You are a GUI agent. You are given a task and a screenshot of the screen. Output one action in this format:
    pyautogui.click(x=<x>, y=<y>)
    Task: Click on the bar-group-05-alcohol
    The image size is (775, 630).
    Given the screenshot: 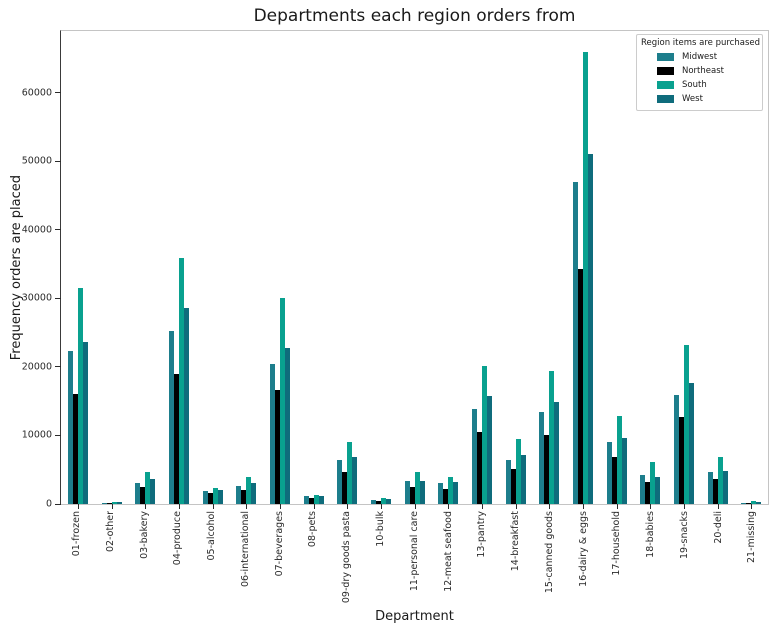 What is the action you would take?
    pyautogui.click(x=213, y=270)
    